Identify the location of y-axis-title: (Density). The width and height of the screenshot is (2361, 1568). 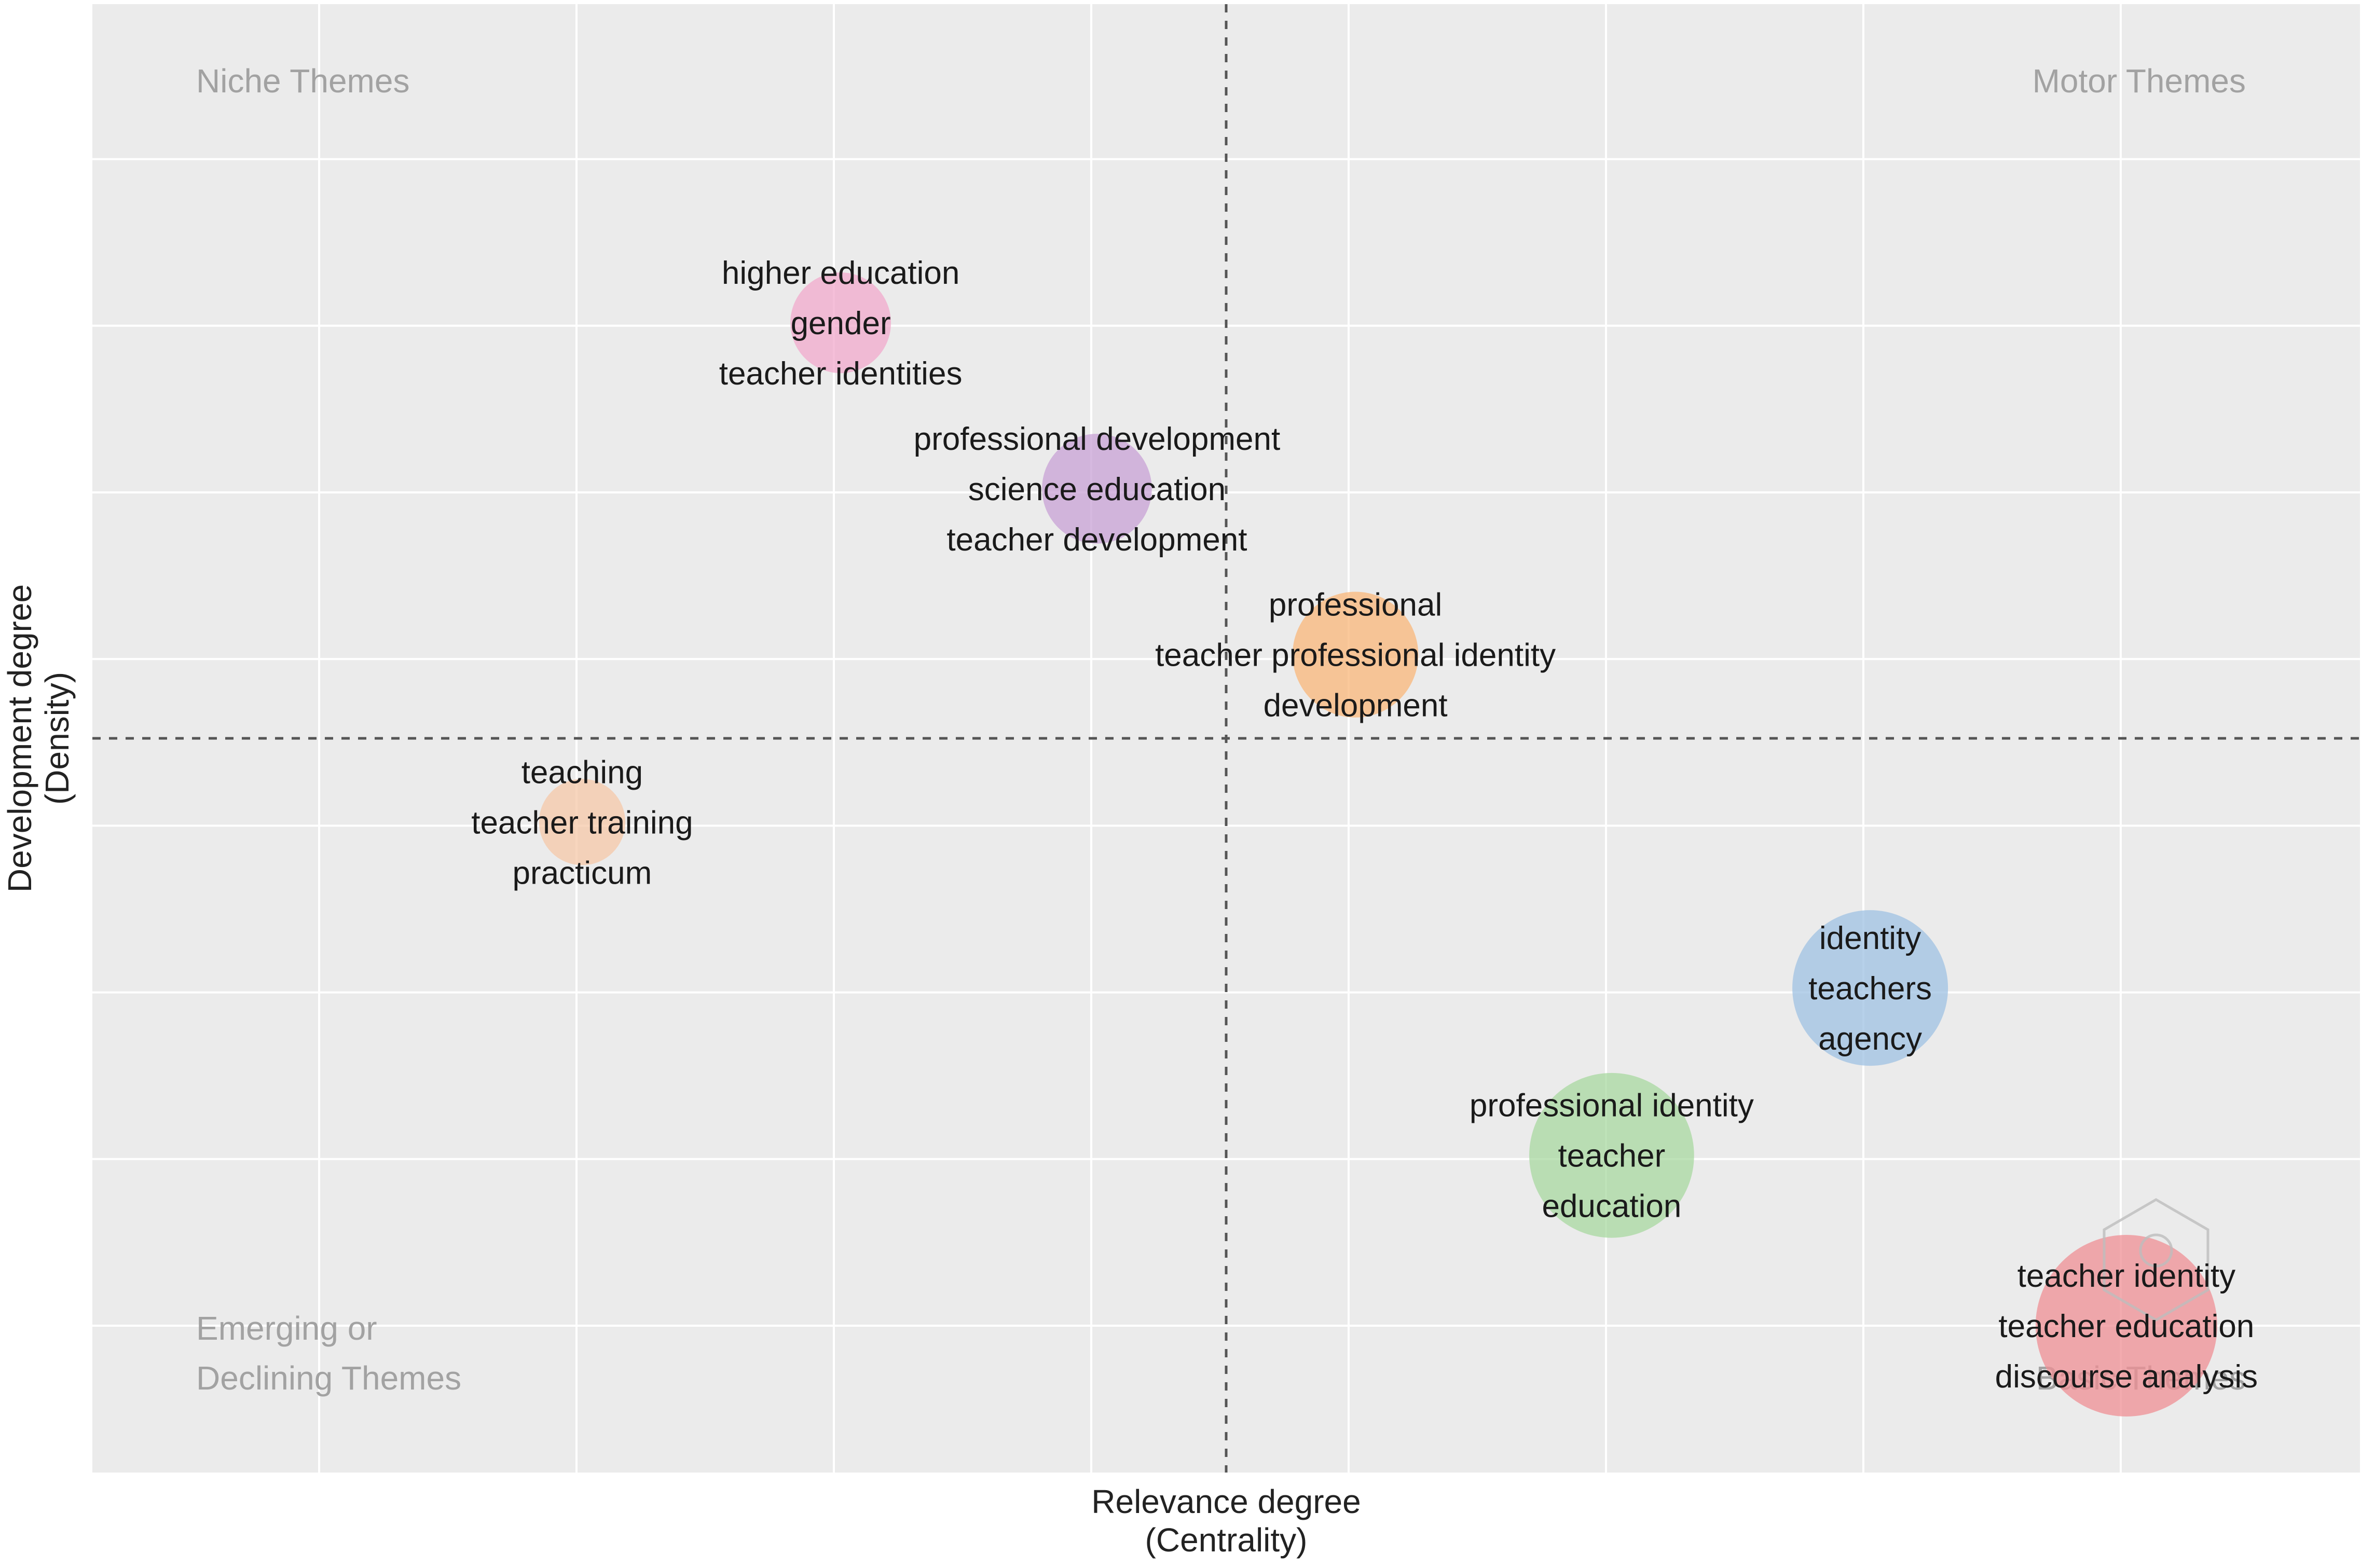
(57, 738).